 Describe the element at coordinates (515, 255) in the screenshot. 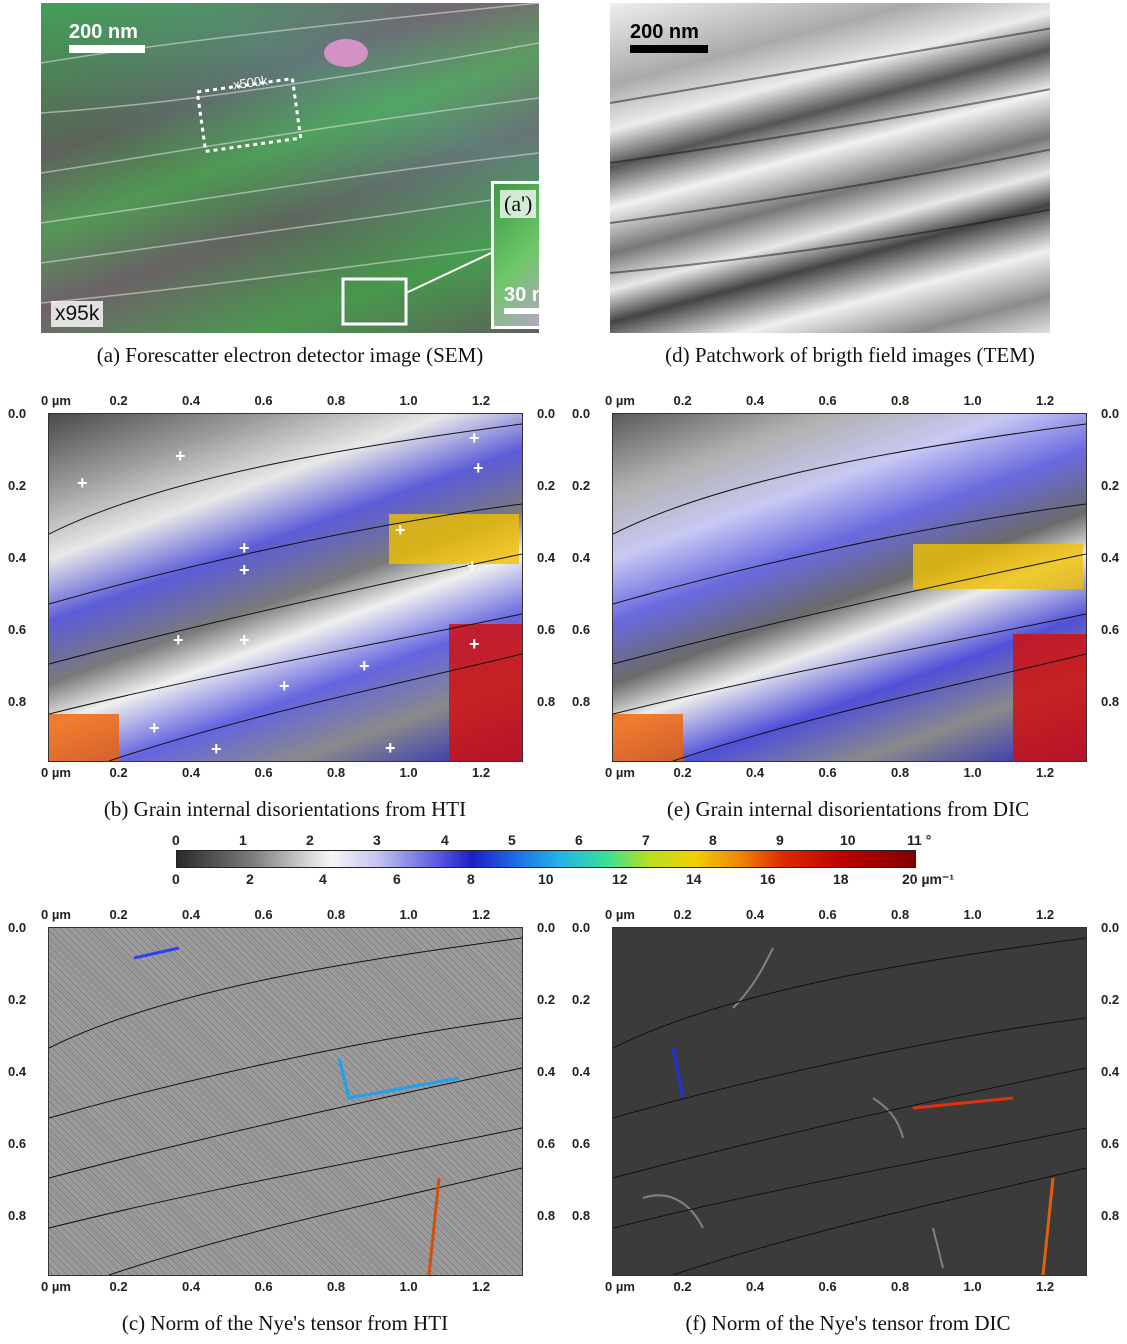

I see `sem-inset: (a') 30 nm` at that location.